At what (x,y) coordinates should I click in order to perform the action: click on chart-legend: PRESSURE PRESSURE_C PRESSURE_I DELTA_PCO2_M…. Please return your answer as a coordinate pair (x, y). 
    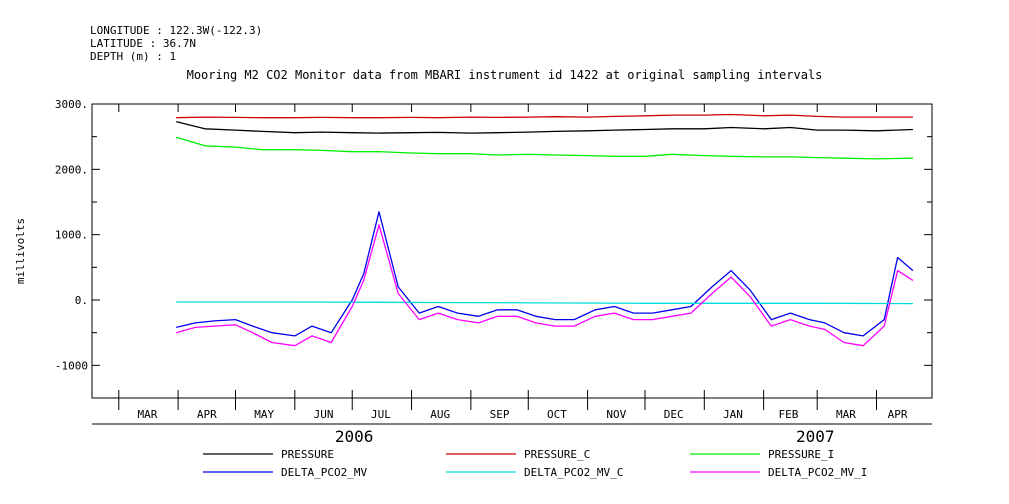
    Looking at the image, I should click on (535, 463).